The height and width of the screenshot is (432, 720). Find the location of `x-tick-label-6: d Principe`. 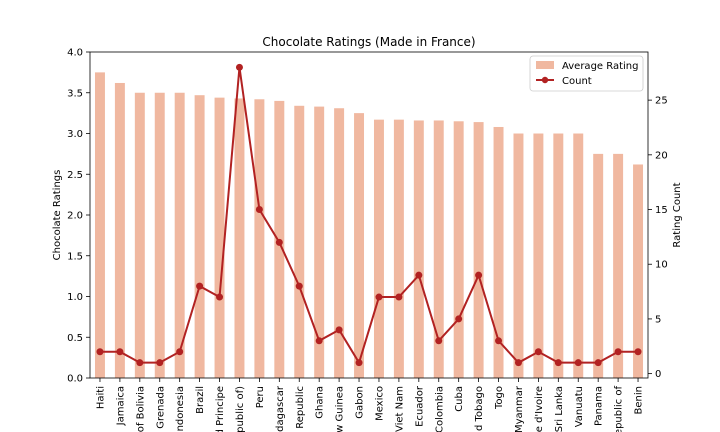

x-tick-label-6: d Principe is located at coordinates (220, 409).